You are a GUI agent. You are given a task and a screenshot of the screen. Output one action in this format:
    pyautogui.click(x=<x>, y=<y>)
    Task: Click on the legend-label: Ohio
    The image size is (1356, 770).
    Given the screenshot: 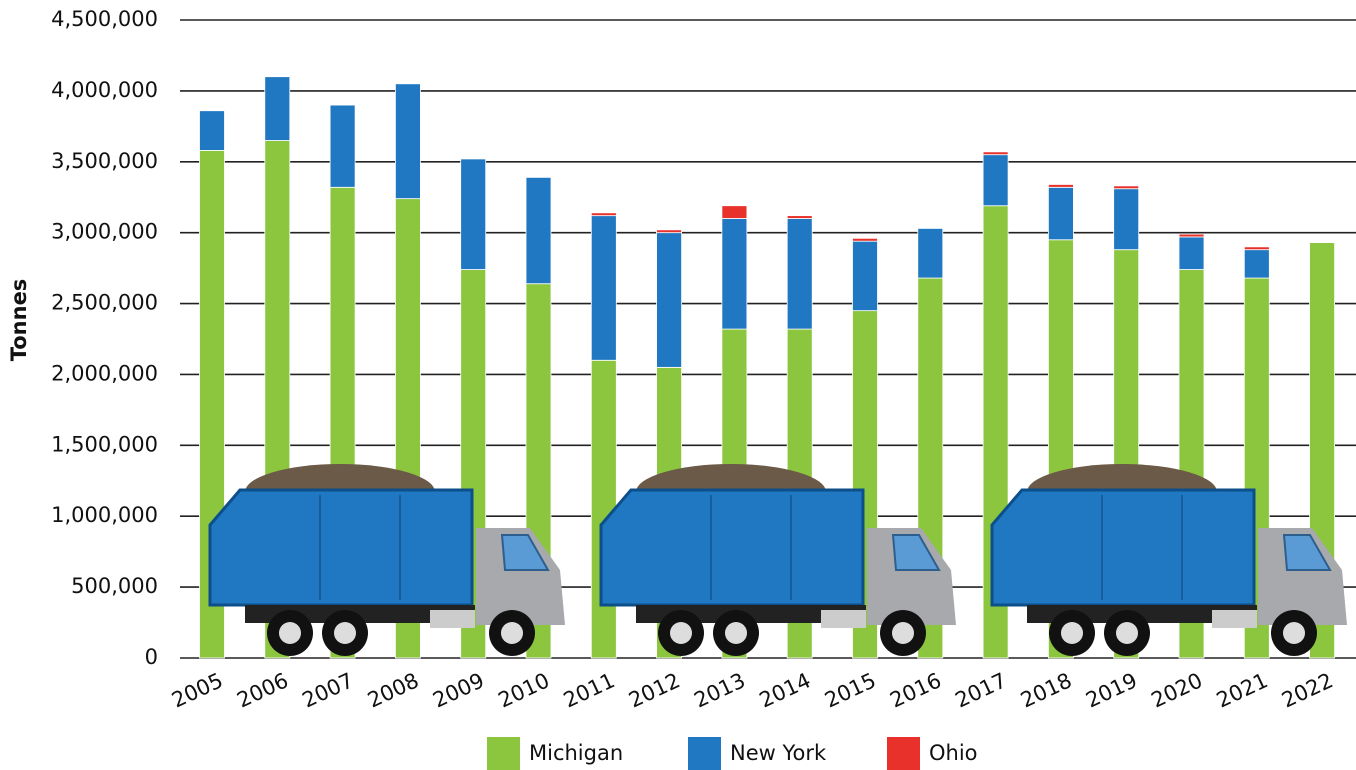 What is the action you would take?
    pyautogui.click(x=953, y=753)
    